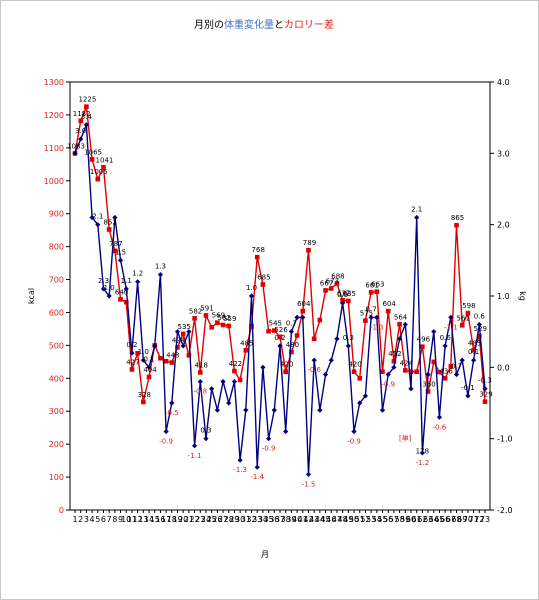 The width and height of the screenshot is (539, 600). What do you see at coordinates (303, 519) in the screenshot?
I see `x-tick-label: 41` at bounding box center [303, 519].